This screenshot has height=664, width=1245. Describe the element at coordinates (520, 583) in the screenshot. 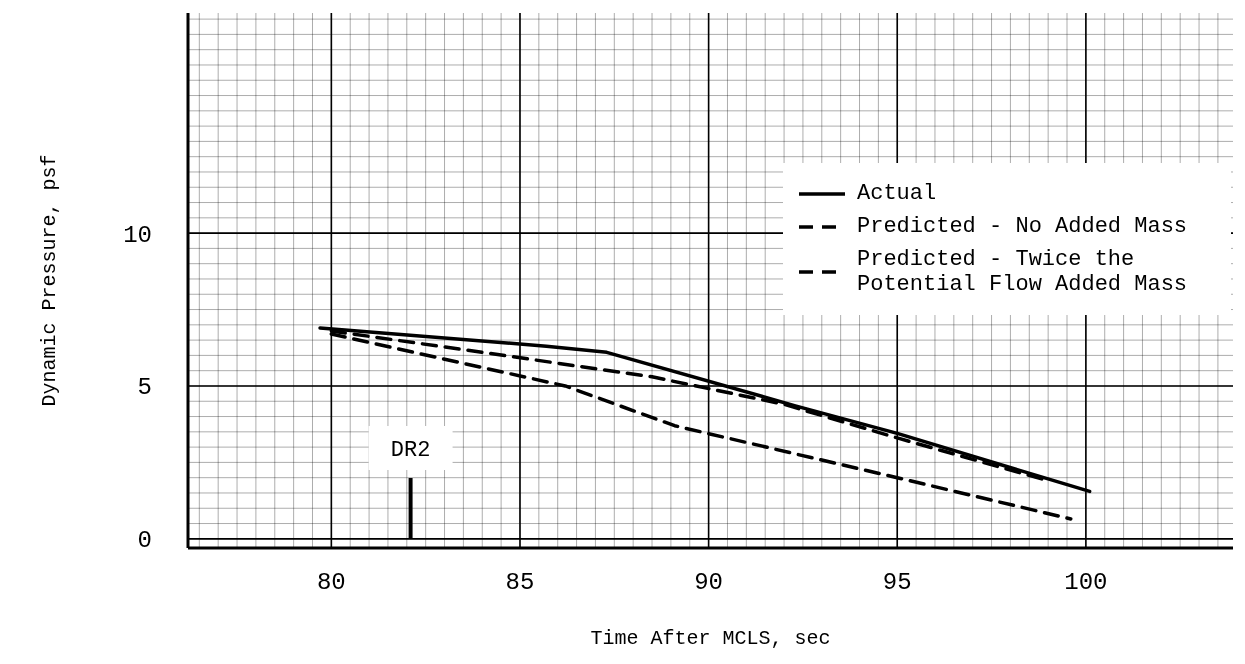

I see `x-tick-label: 85` at that location.